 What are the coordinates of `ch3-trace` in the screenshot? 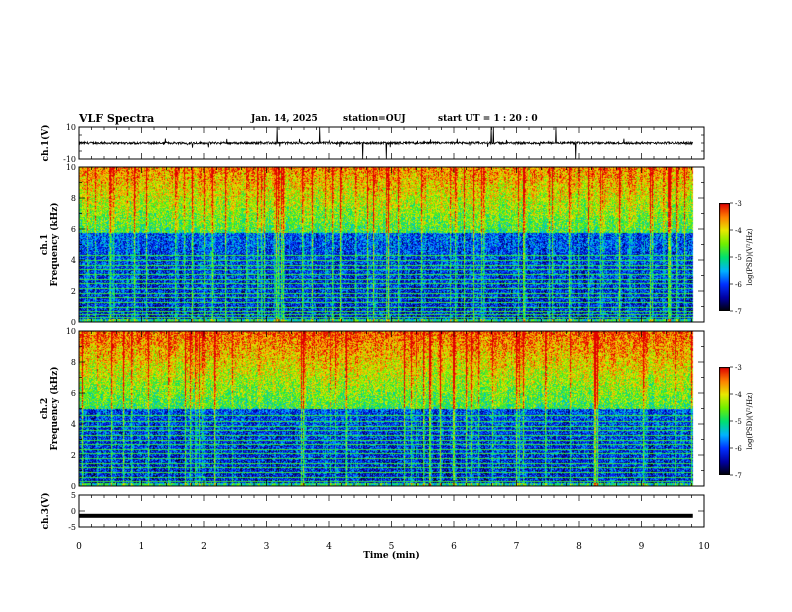 It's located at (386, 515).